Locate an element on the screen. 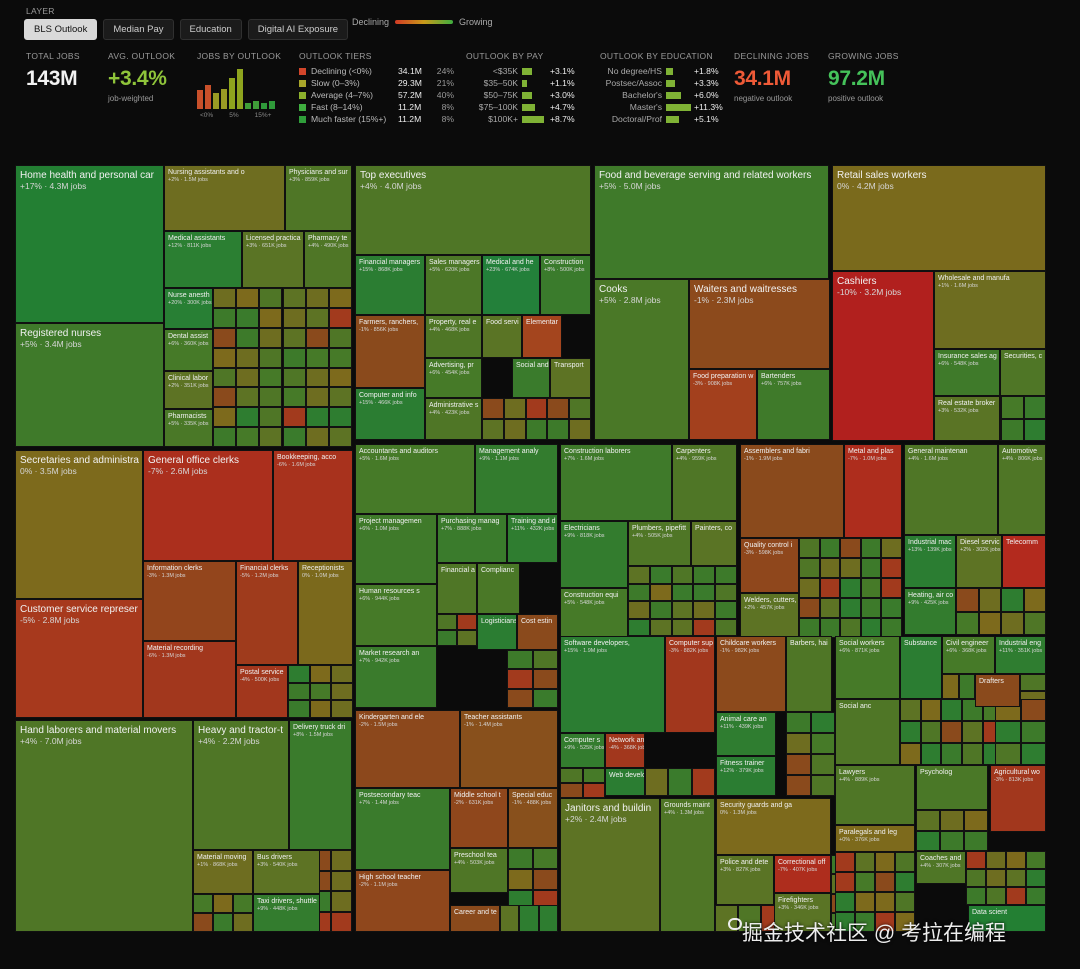  treemap-tile: Real estate broker +3% · 532K jobs is located at coordinates (967, 418).